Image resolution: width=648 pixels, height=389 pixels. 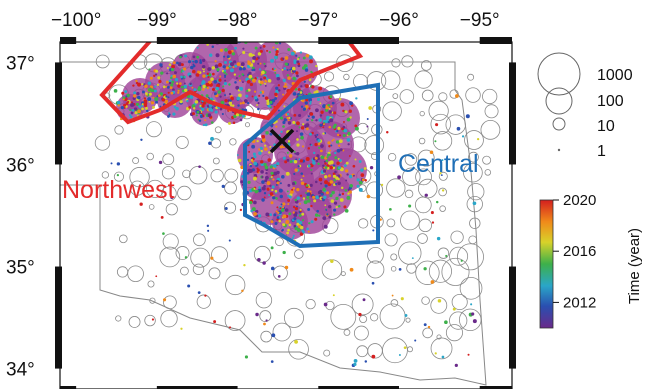 What do you see at coordinates (20, 268) in the screenshot?
I see `lat-tick-label: 35°` at bounding box center [20, 268].